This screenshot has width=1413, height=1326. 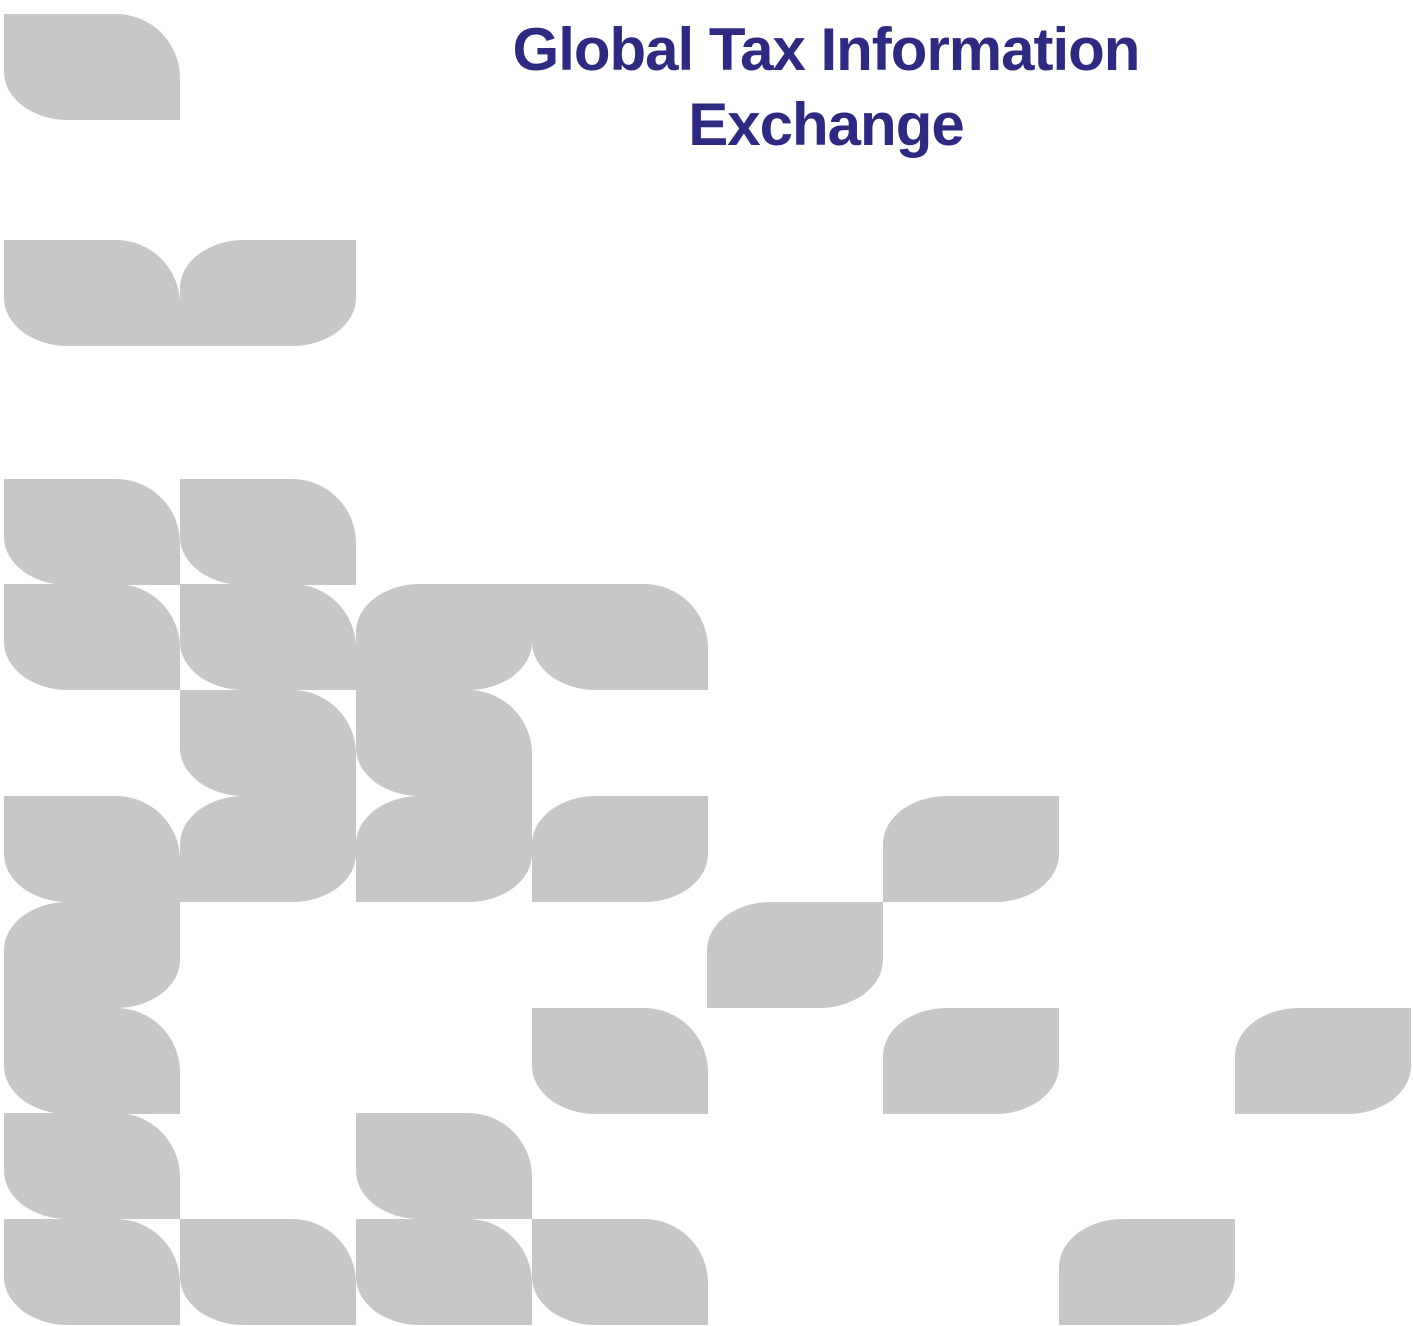 I want to click on document-title: Global Tax Information Exchange, so click(x=826, y=87).